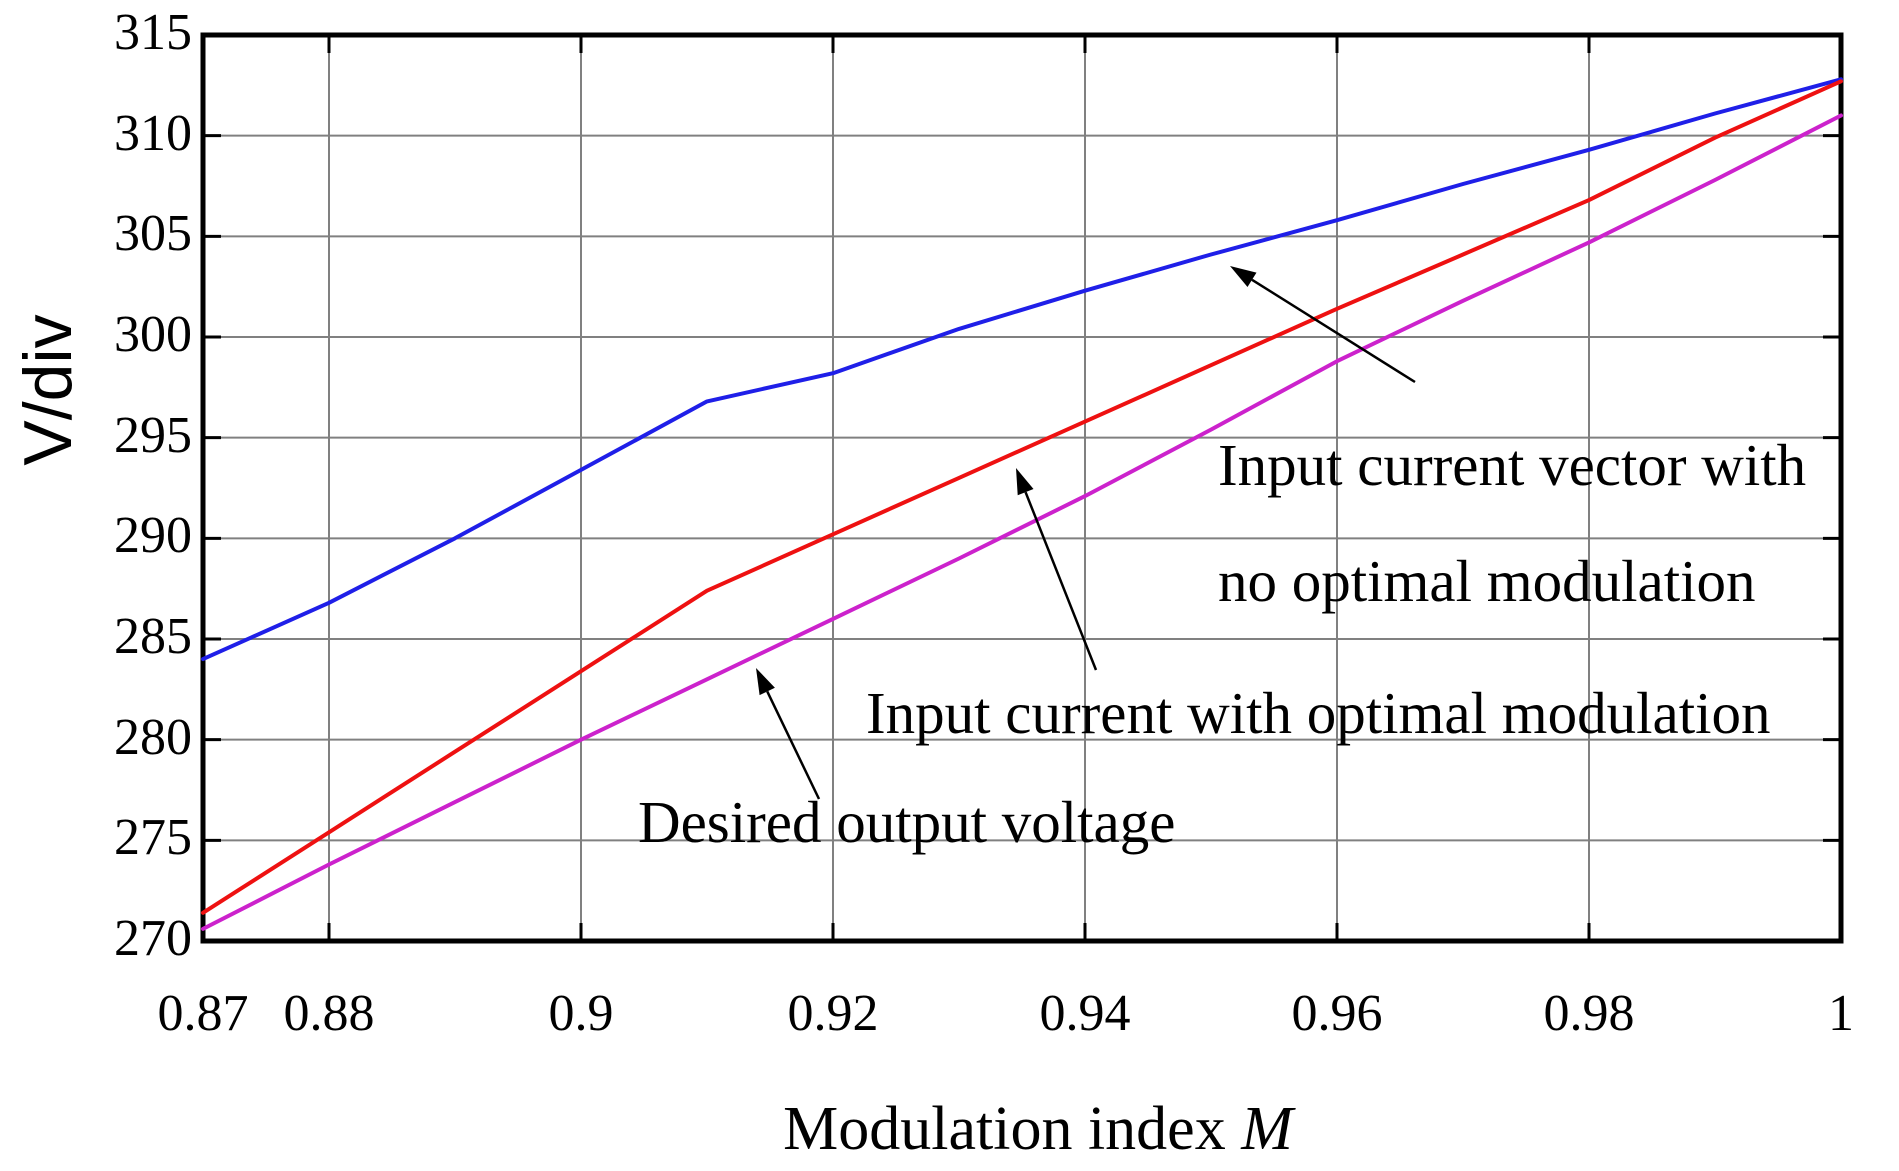  What do you see at coordinates (1337, 1013) in the screenshot?
I see `x-tick-label: 0.96` at bounding box center [1337, 1013].